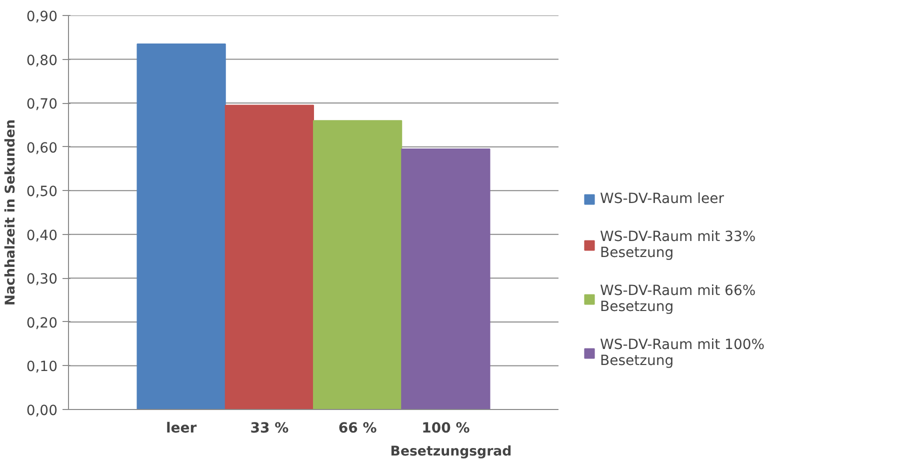 Image resolution: width=905 pixels, height=475 pixels. I want to click on y-tick-label: 0,10, so click(42, 367).